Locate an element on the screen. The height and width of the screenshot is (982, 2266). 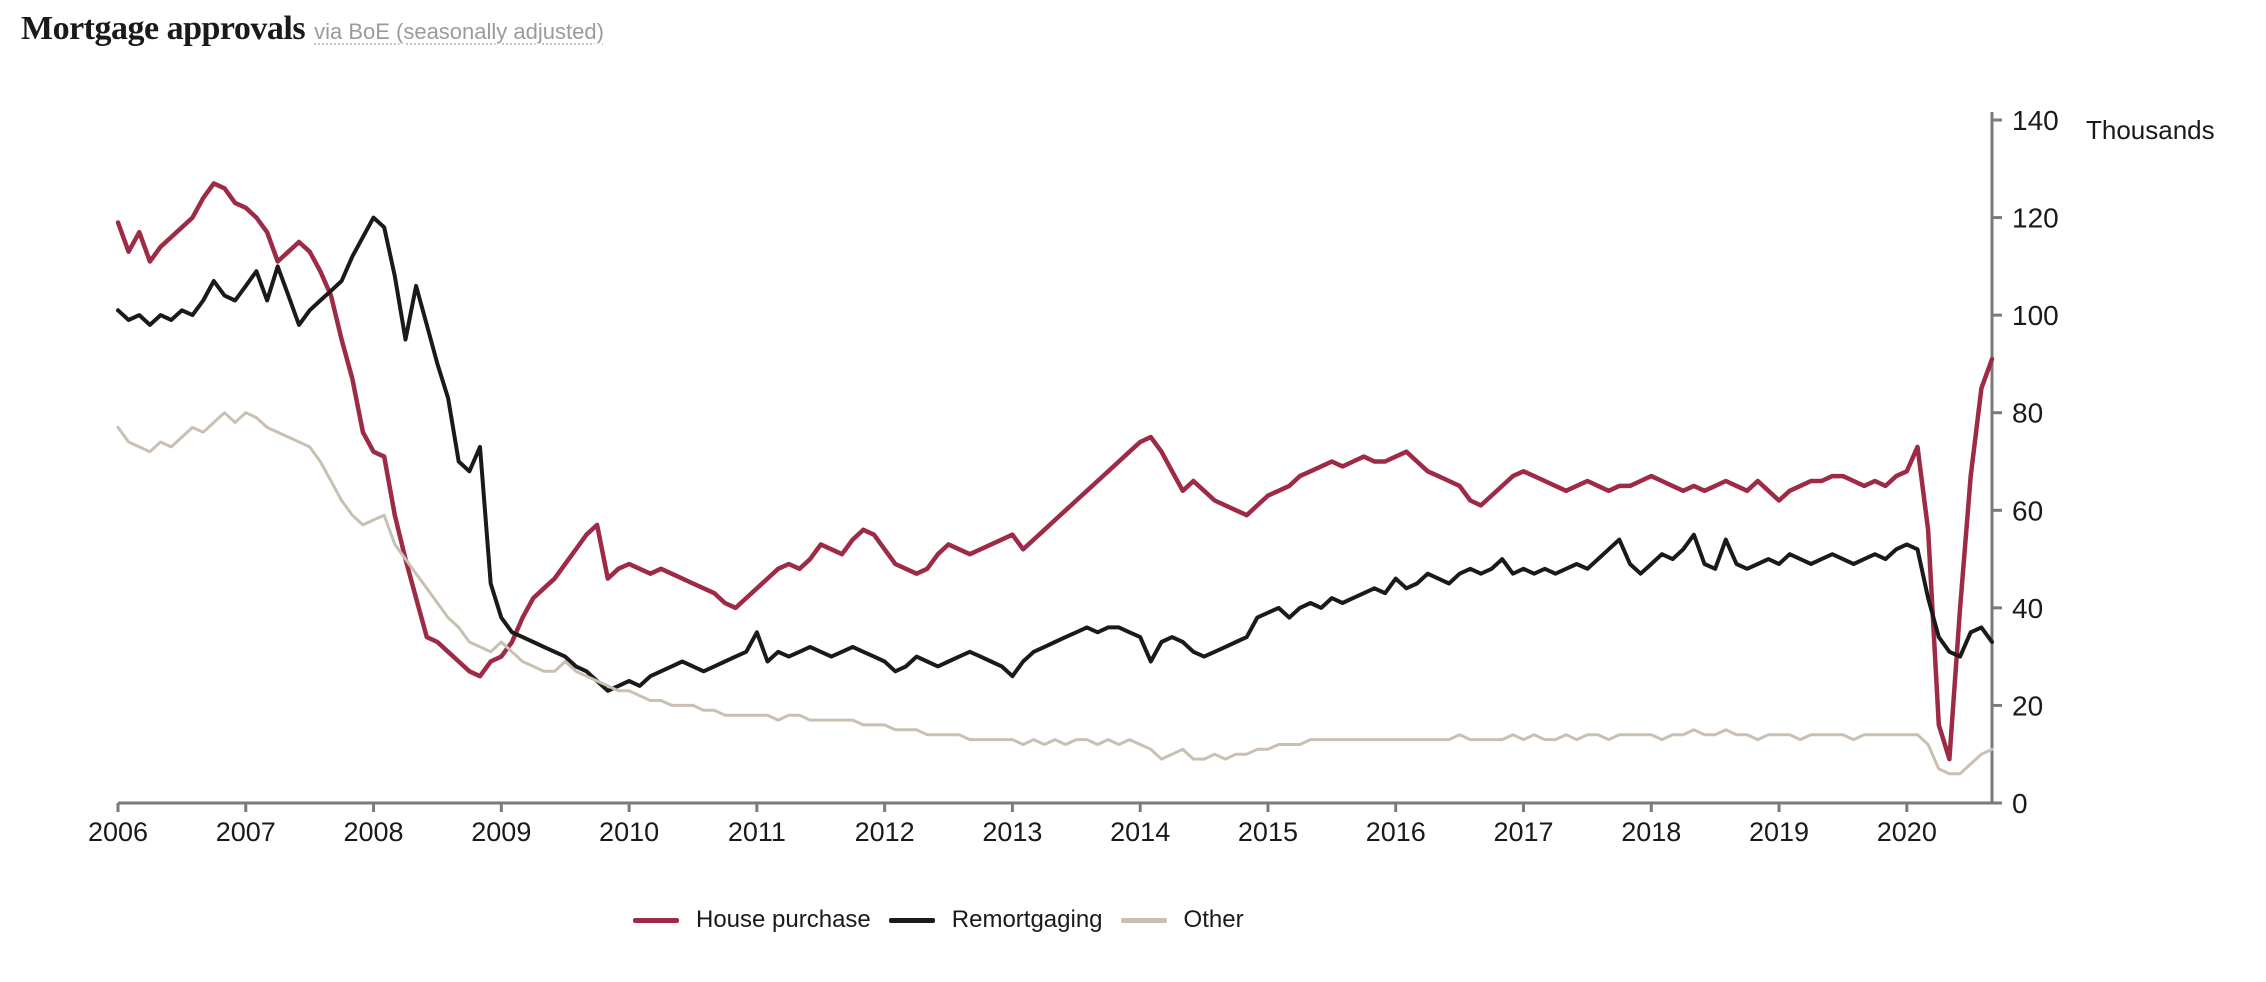
x-tick-label: 2020 is located at coordinates (1907, 832).